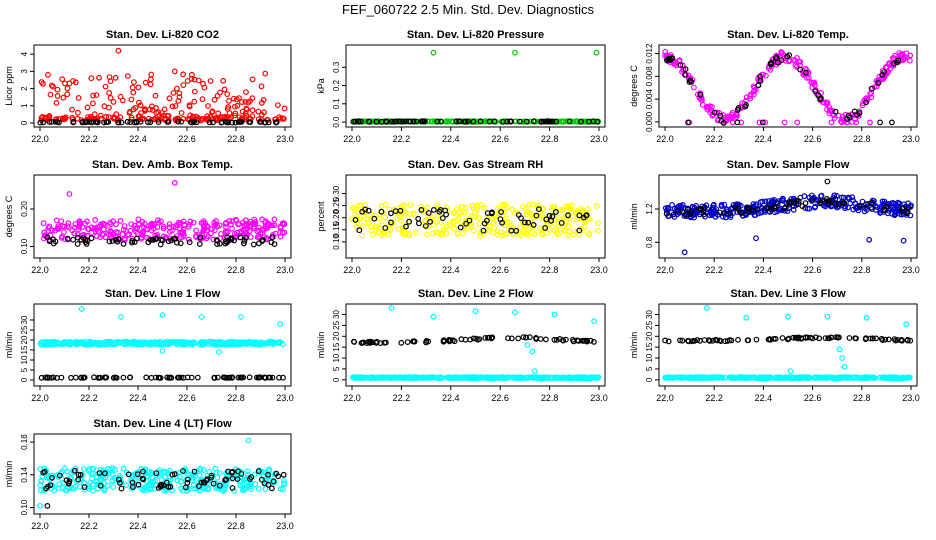 The height and width of the screenshot is (540, 936). Describe the element at coordinates (788, 345) in the screenshot. I see `plot-frame` at that location.